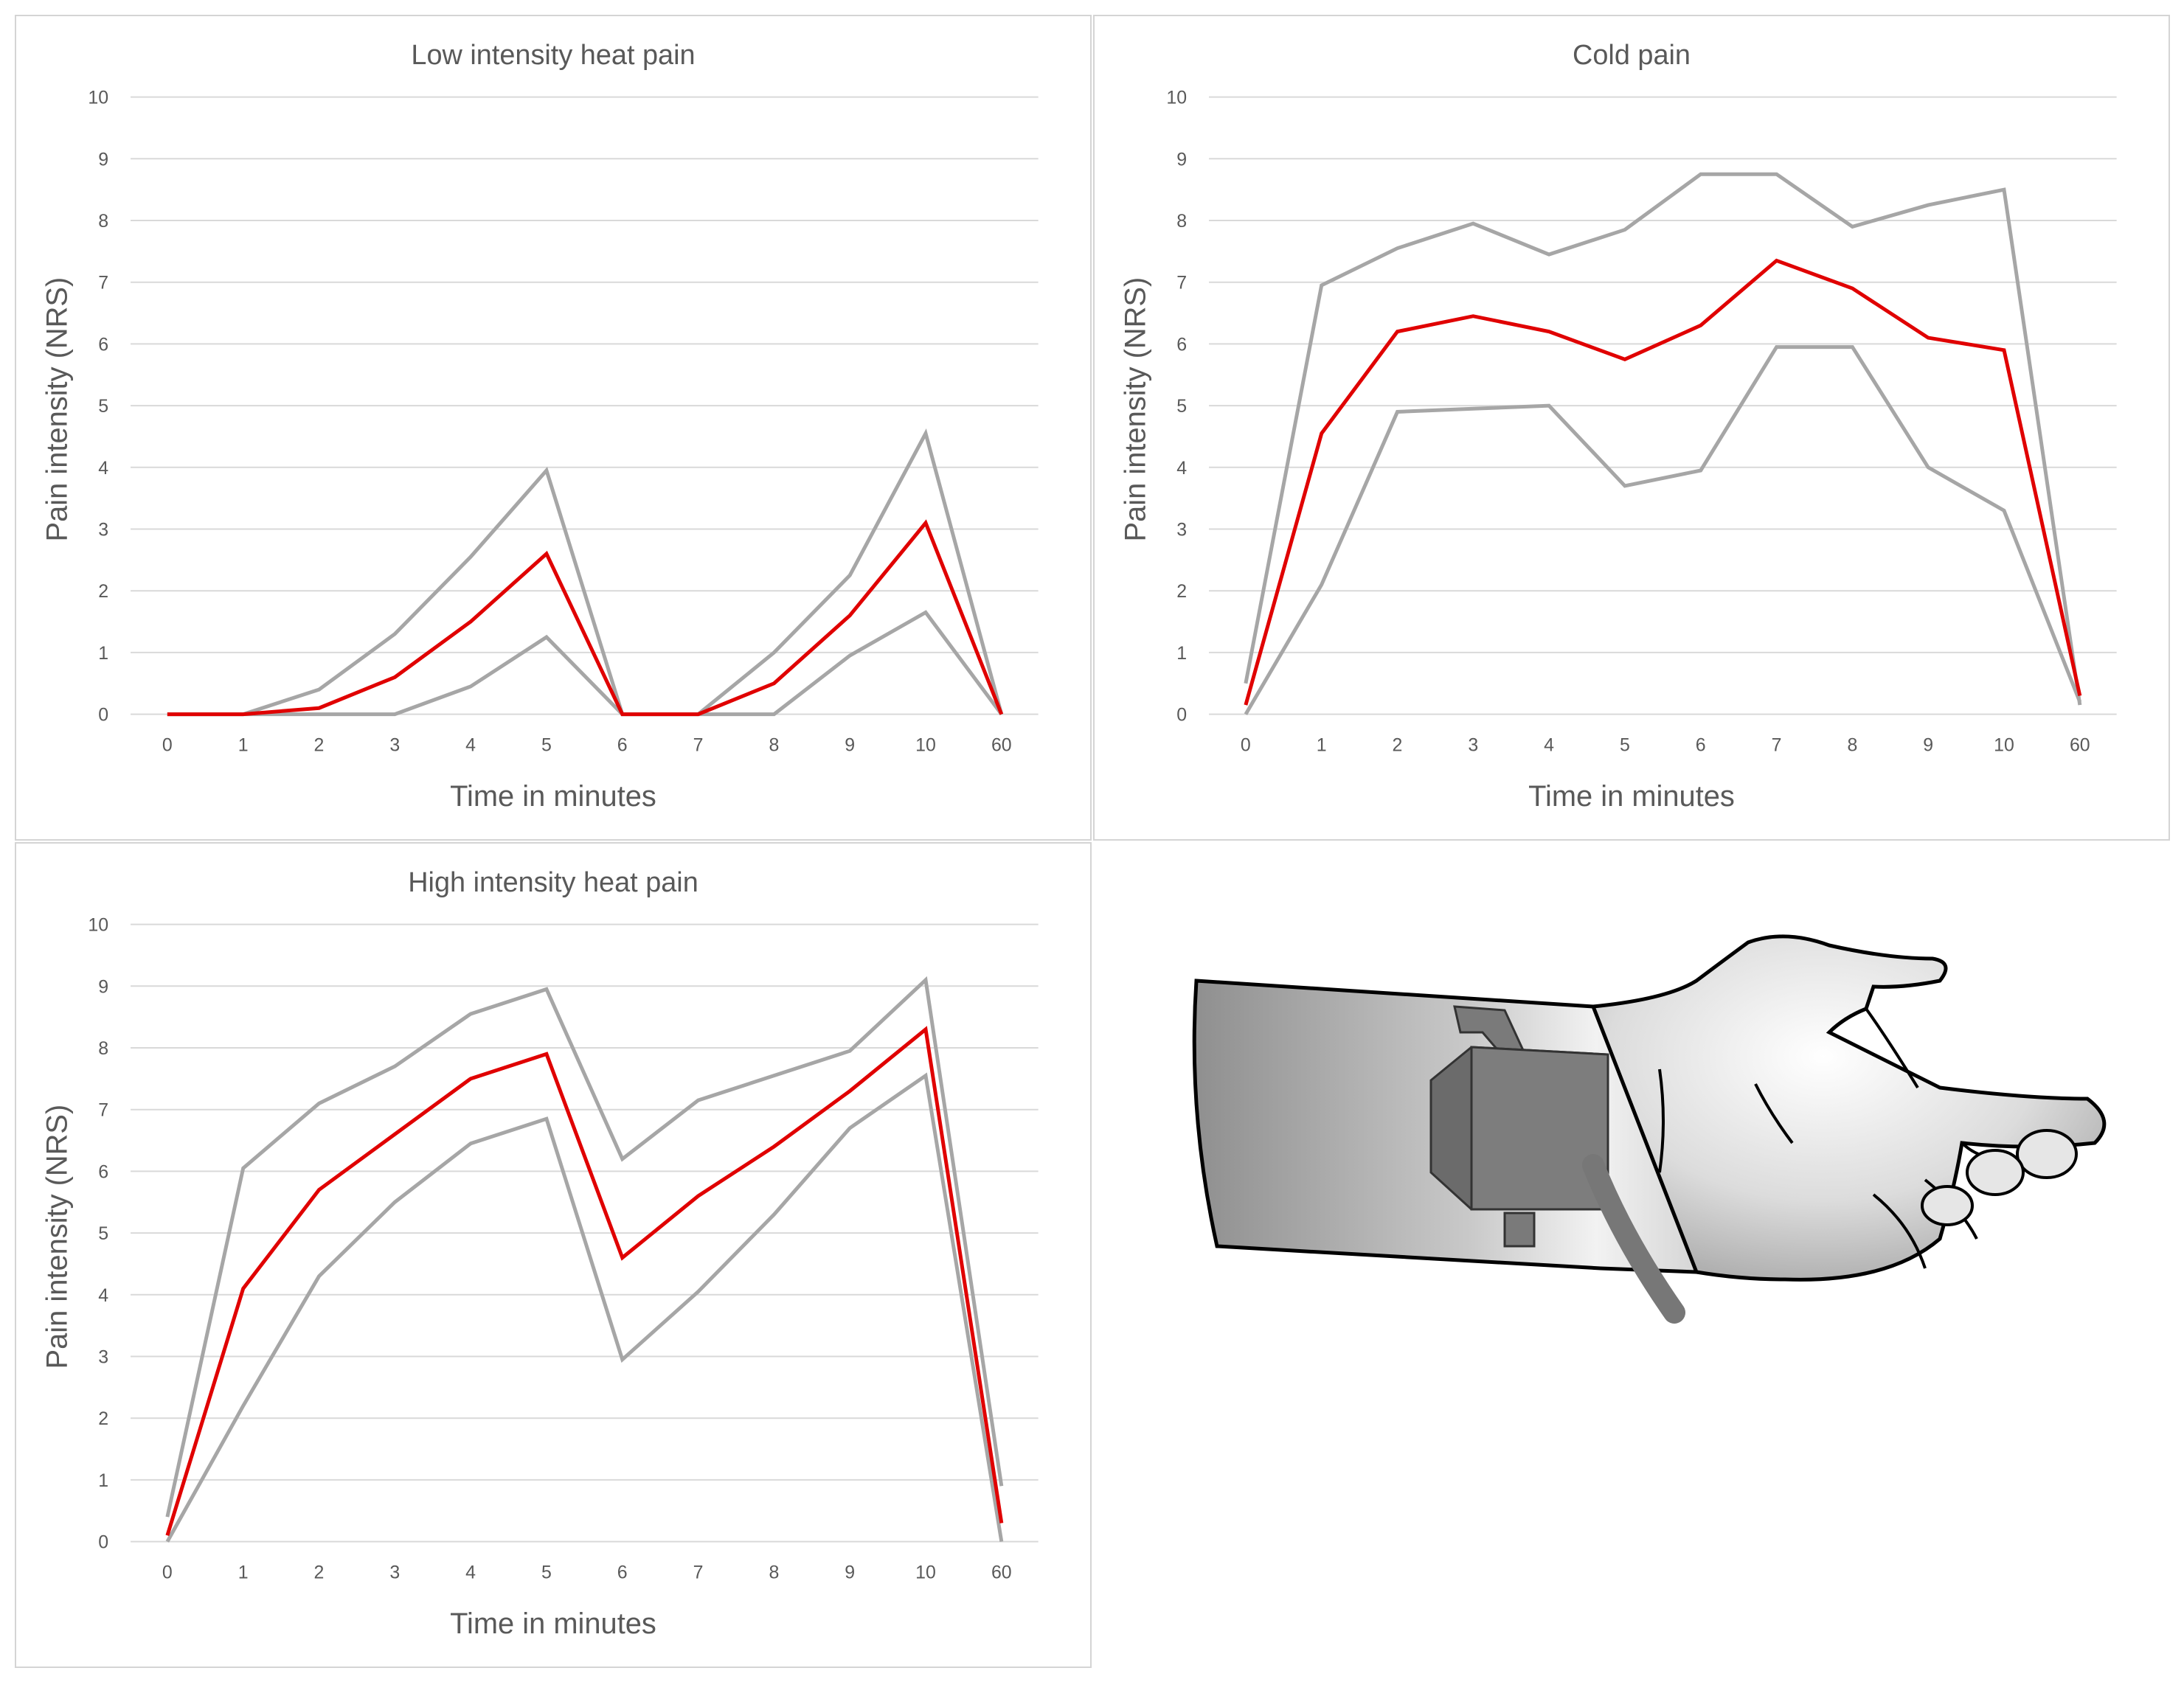 Image resolution: width=2184 pixels, height=1682 pixels. Describe the element at coordinates (1848, 1108) in the screenshot. I see `hand-shape` at that location.